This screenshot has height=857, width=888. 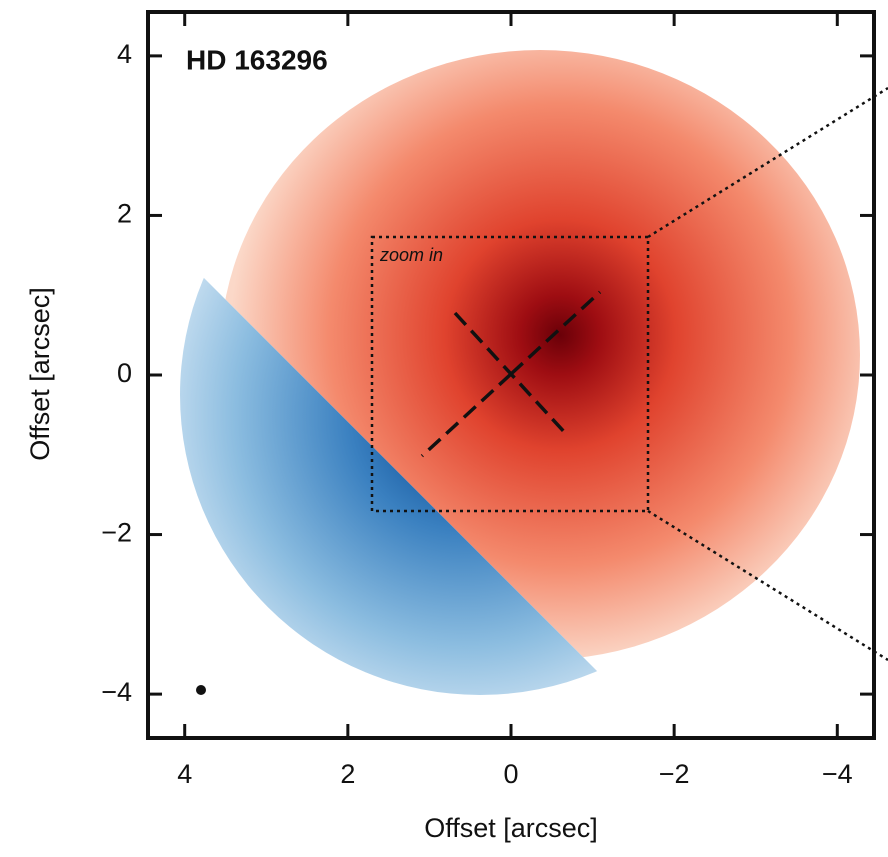 I want to click on x-tick-label: −2, so click(x=674, y=774).